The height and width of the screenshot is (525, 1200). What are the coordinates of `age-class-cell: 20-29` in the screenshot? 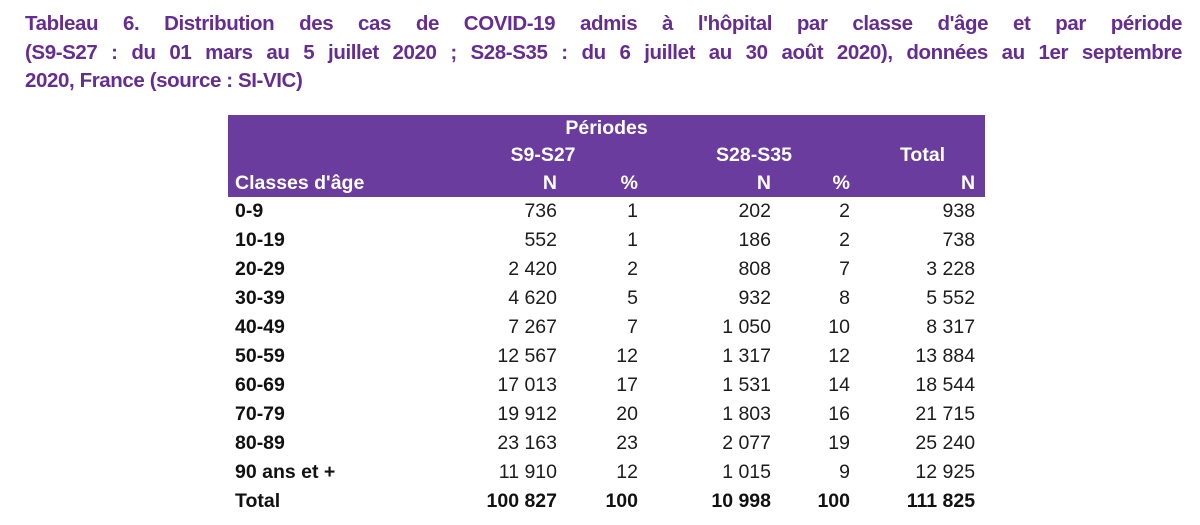 It's located at (333, 269).